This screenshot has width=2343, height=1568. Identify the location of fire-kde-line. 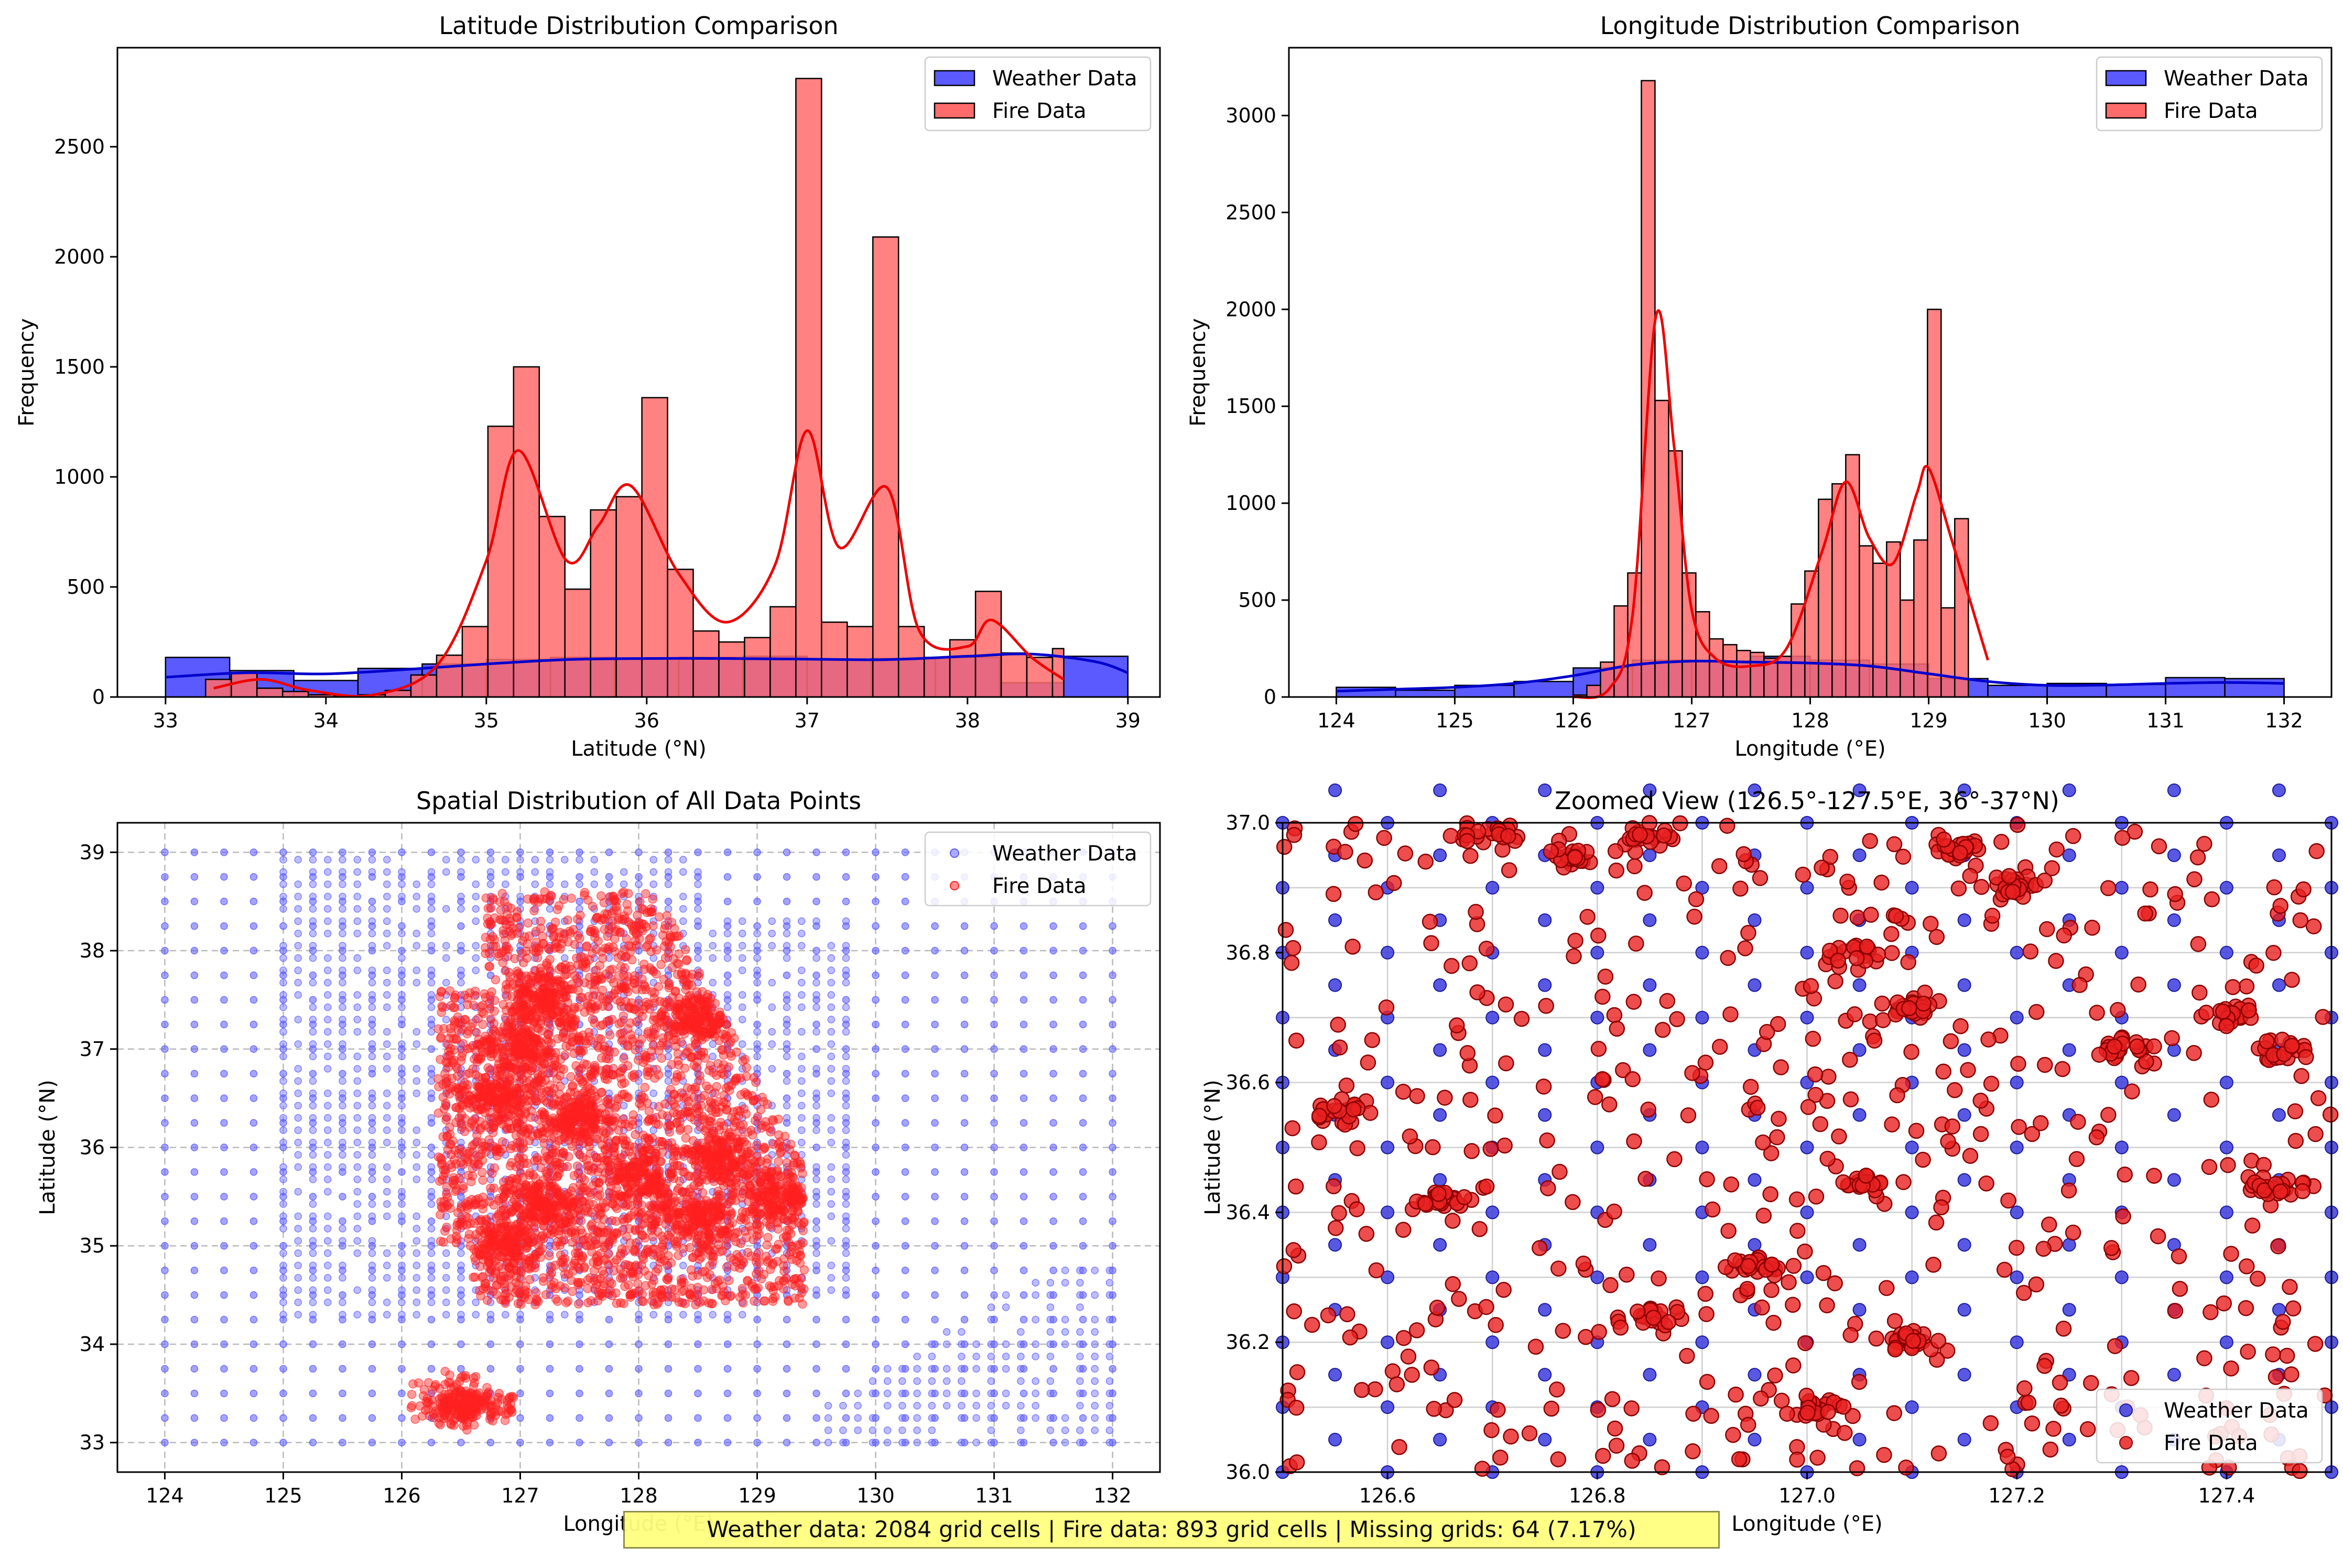
(1780, 504).